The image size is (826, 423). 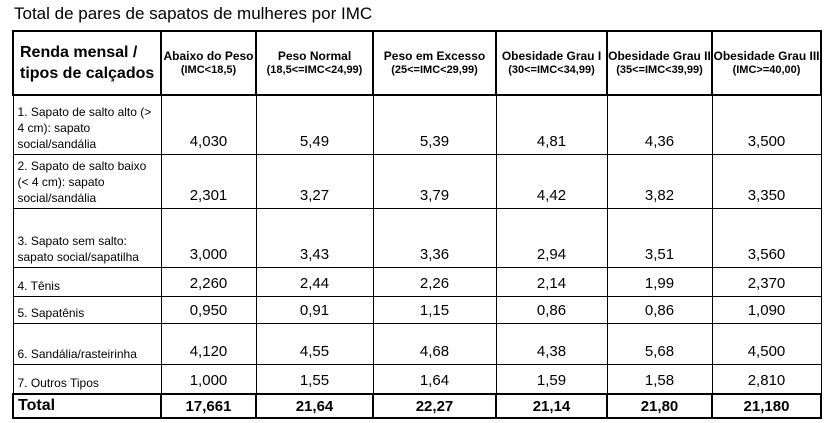 What do you see at coordinates (208, 406) in the screenshot?
I see `total-cell: 17,661` at bounding box center [208, 406].